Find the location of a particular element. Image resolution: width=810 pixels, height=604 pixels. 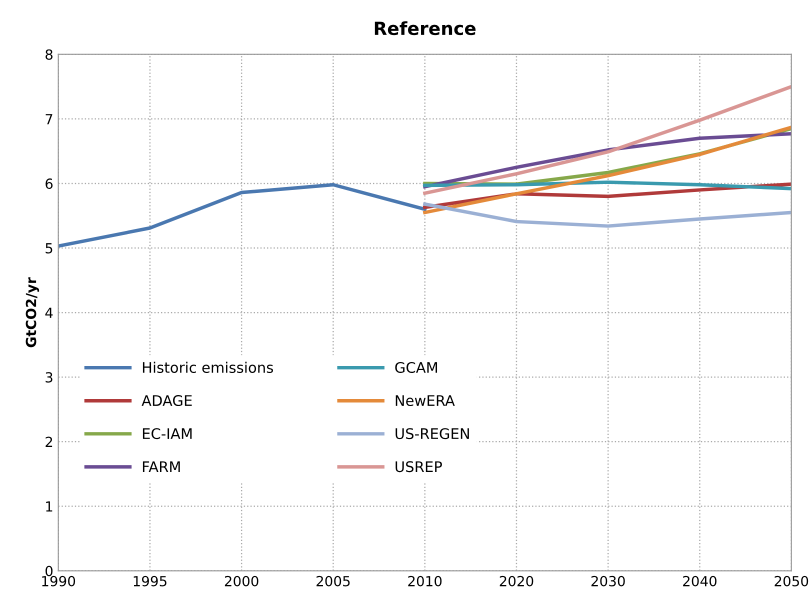

legend-label: FARM is located at coordinates (161, 466).